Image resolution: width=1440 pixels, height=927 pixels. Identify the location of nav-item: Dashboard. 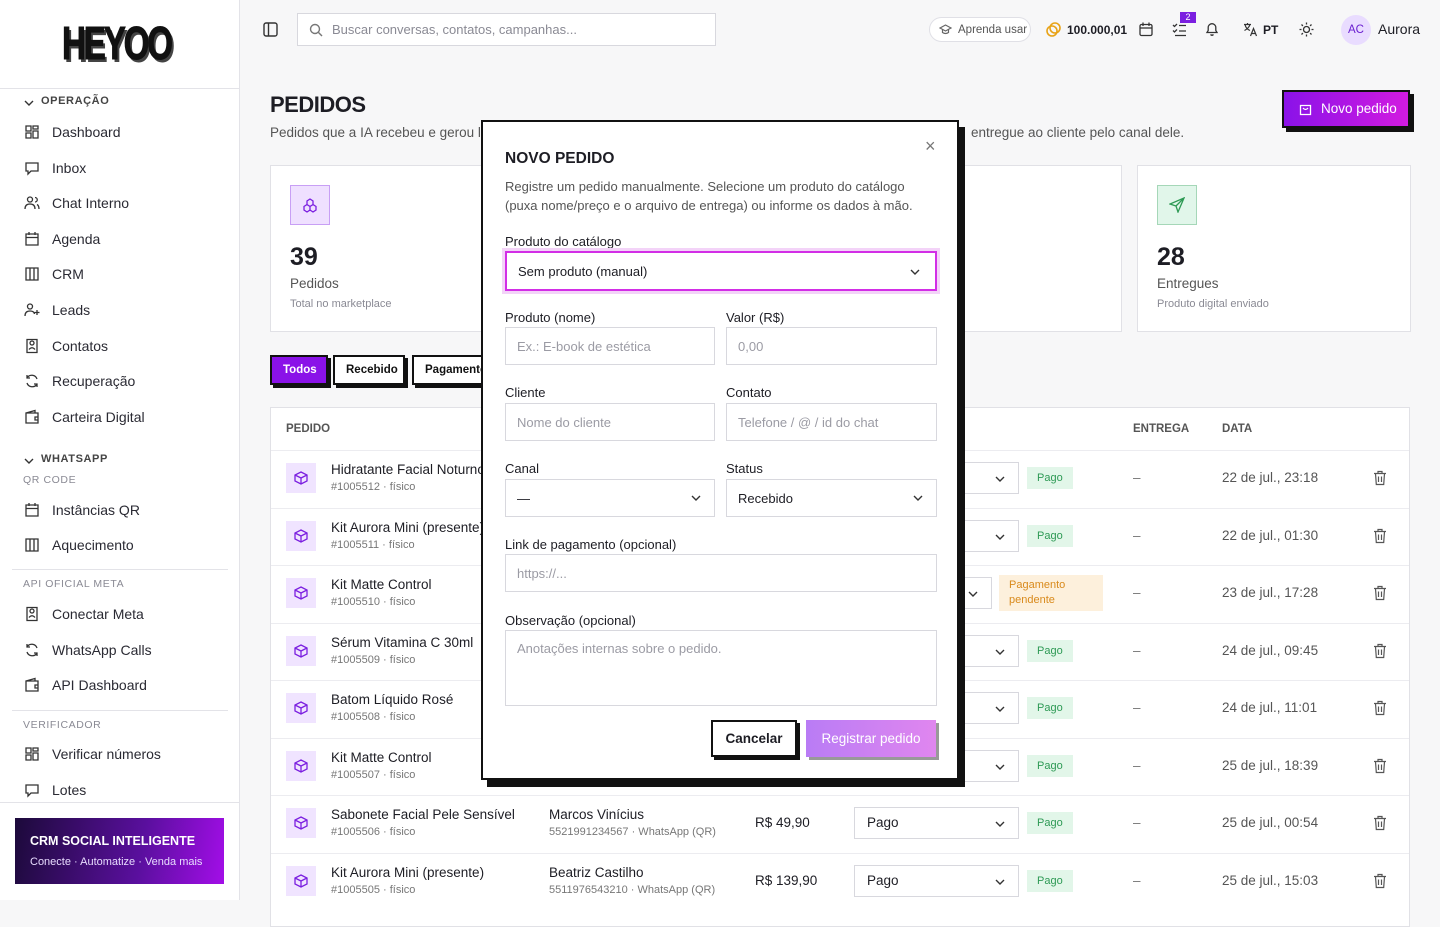
(86, 132).